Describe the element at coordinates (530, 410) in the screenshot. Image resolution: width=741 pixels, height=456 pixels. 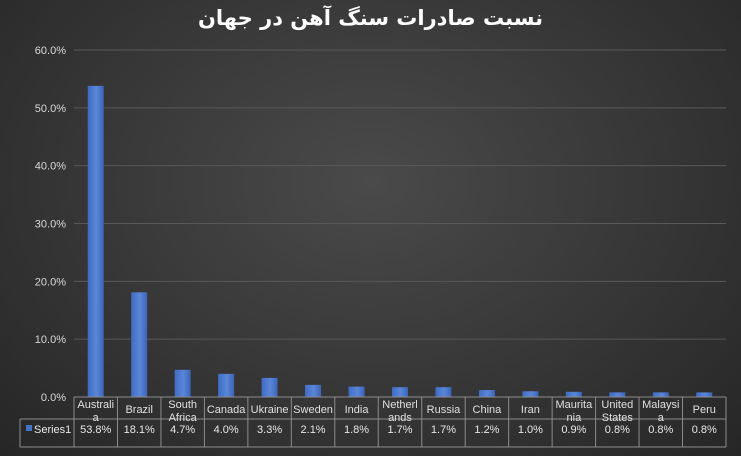
I see `x-tick-label: Iran` at that location.